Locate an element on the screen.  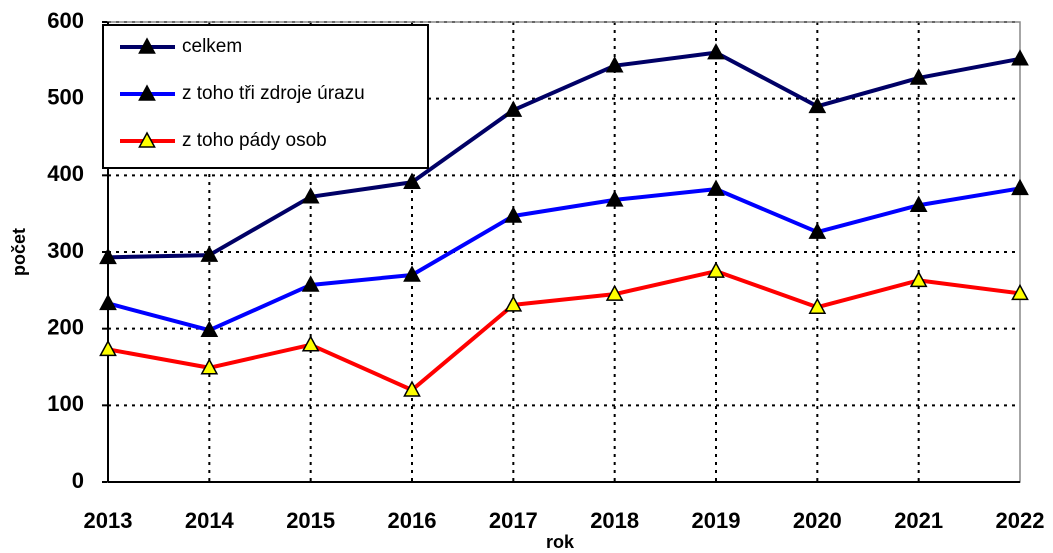
x-tick-label: 2014 is located at coordinates (210, 520).